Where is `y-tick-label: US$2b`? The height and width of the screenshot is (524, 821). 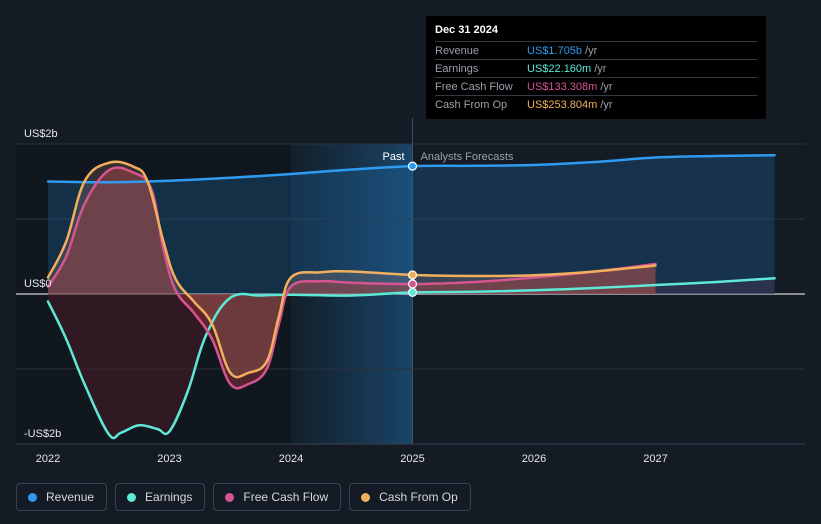
y-tick-label: US$2b is located at coordinates (41, 134).